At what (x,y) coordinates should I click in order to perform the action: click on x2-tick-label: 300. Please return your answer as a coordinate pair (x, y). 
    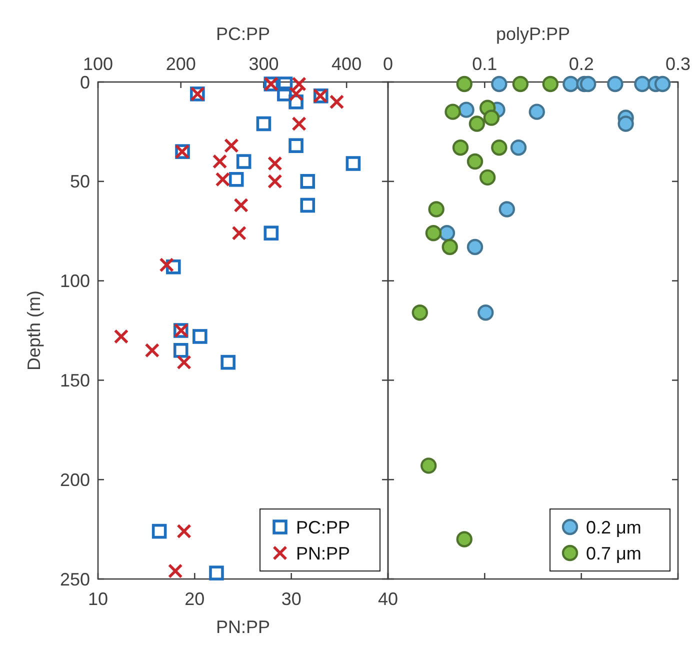
    Looking at the image, I should click on (263, 64).